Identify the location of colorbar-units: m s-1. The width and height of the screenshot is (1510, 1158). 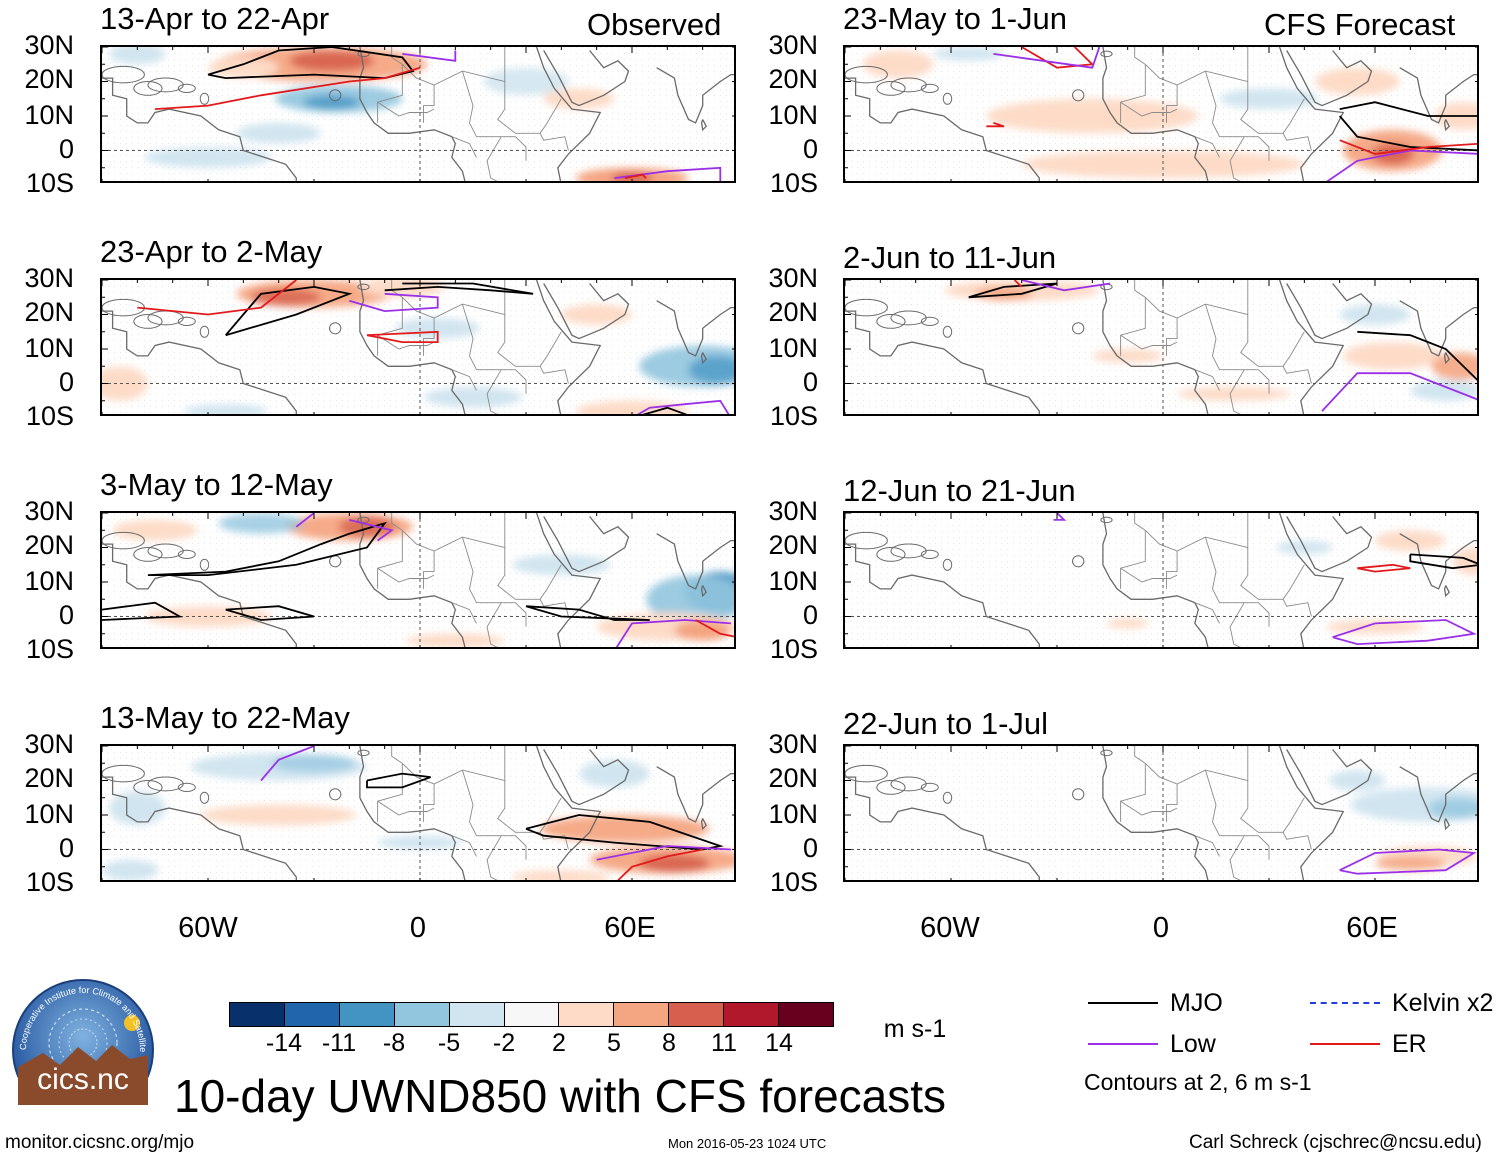
(915, 1029).